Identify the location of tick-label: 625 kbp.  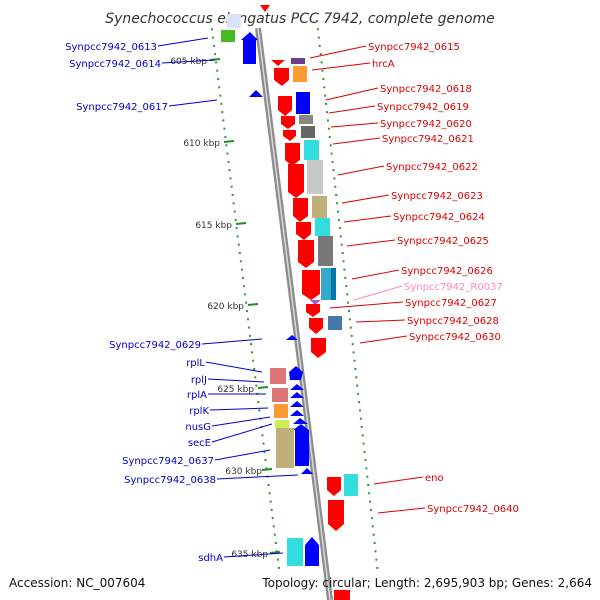
(235, 390).